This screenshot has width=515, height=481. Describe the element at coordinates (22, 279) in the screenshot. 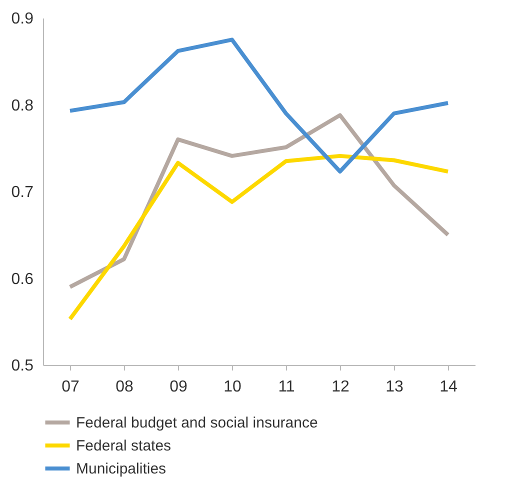

I see `y-tick-label: 0.6` at that location.